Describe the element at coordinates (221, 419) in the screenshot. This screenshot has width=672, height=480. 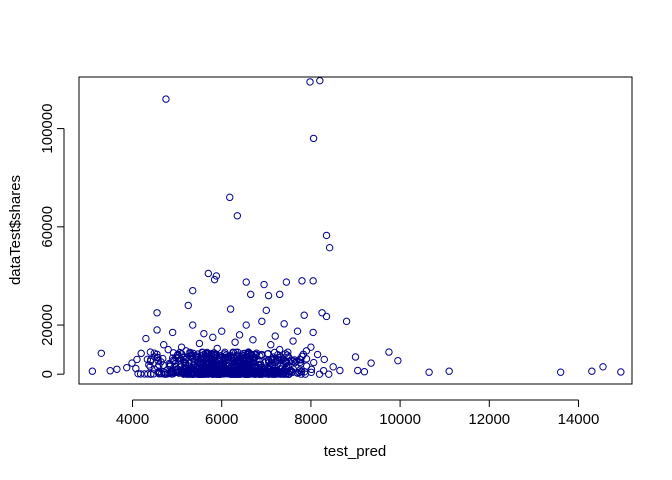
I see `x-tick-label: 6000` at that location.